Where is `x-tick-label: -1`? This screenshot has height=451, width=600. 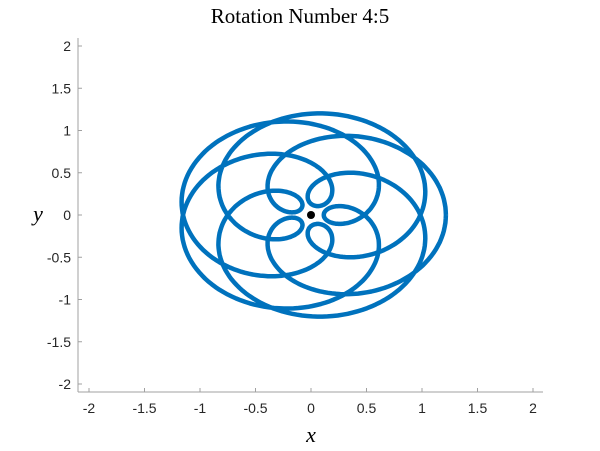
x-tick-label: -1 is located at coordinates (200, 408).